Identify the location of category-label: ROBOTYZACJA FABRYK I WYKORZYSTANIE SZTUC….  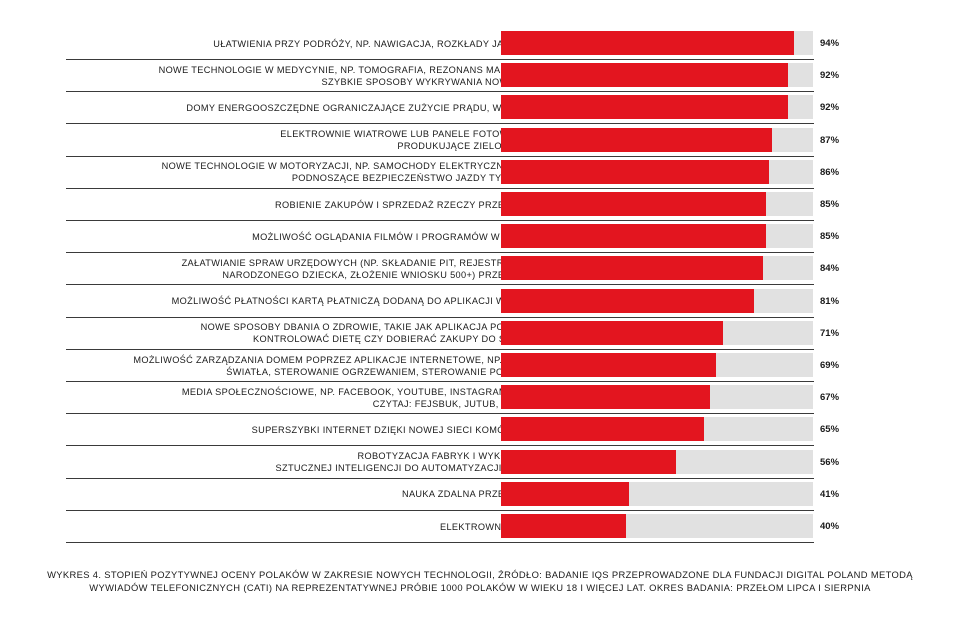
(342, 462).